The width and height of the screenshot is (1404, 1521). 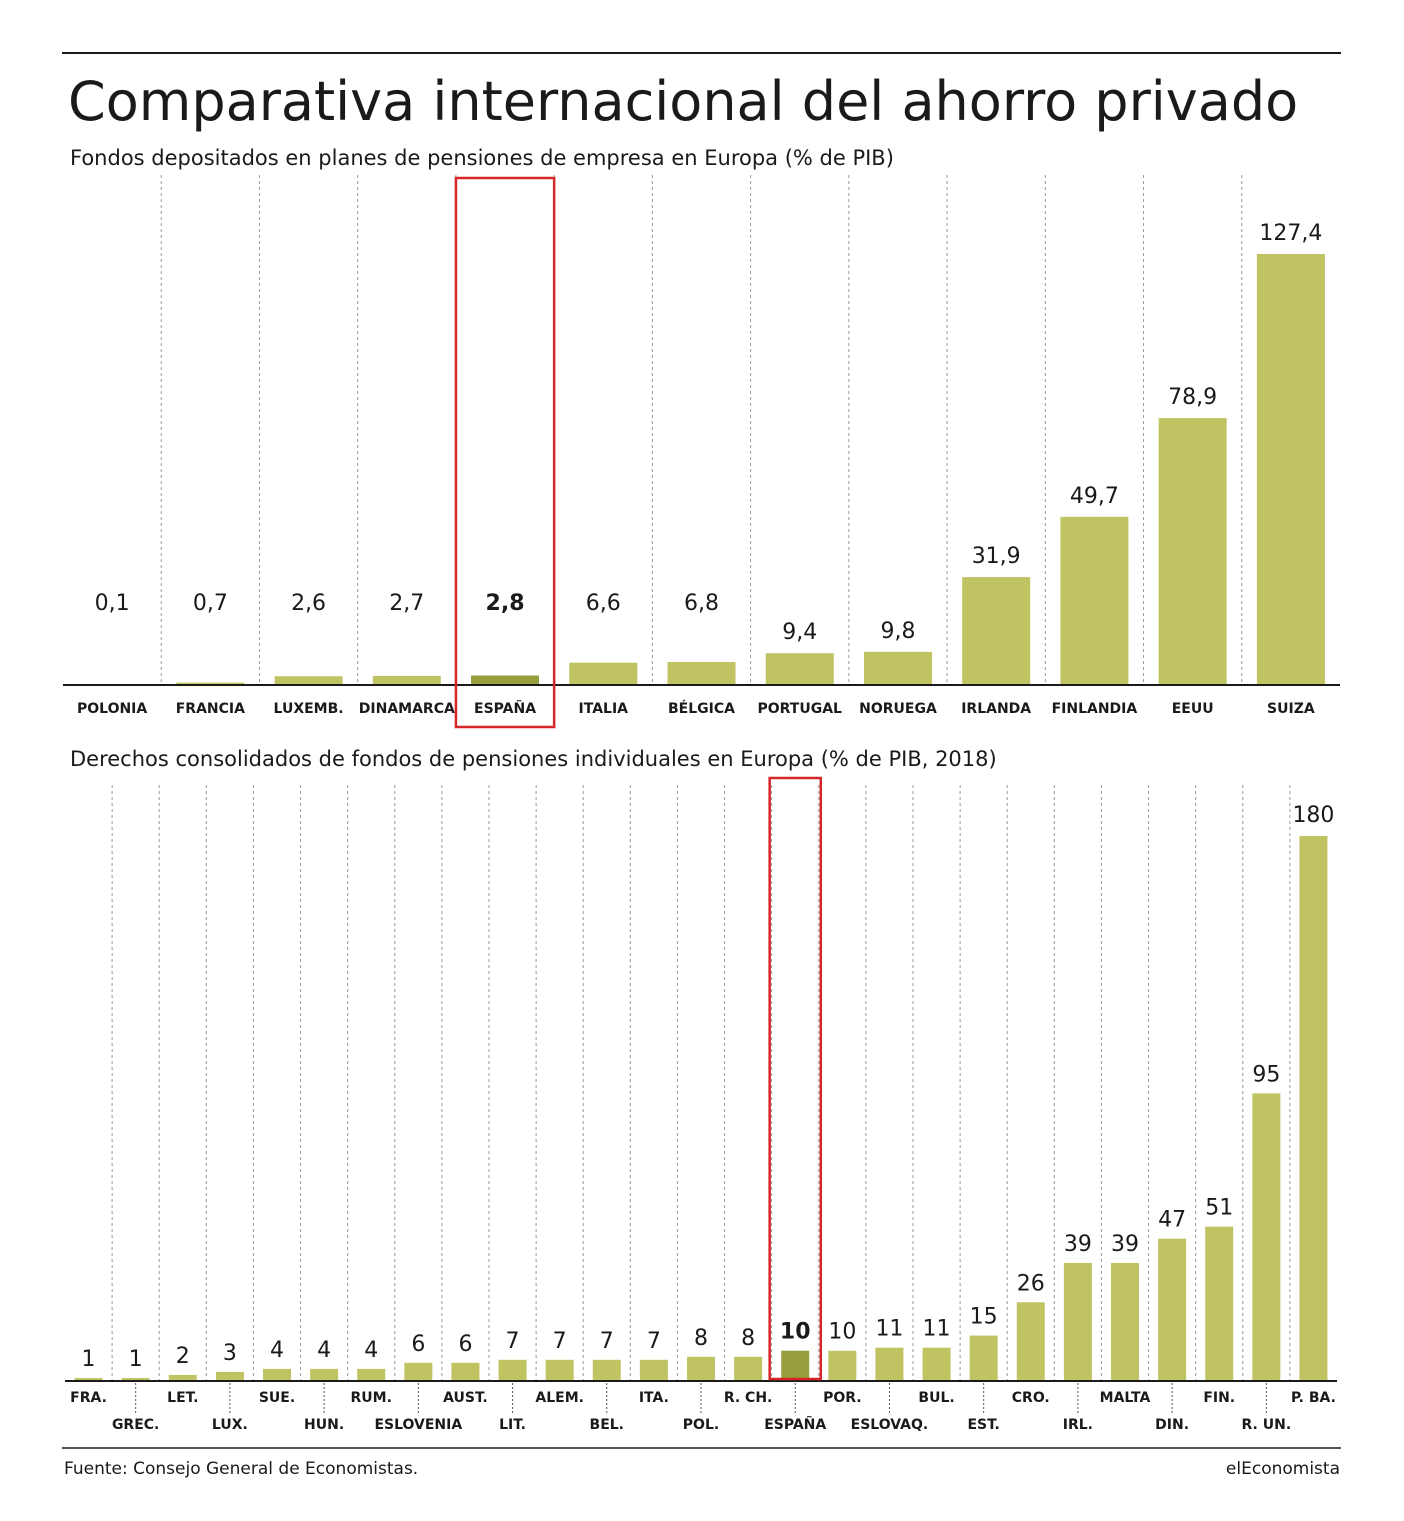 What do you see at coordinates (505, 708) in the screenshot?
I see `chart1-category-label-espana: ESPAÑA` at bounding box center [505, 708].